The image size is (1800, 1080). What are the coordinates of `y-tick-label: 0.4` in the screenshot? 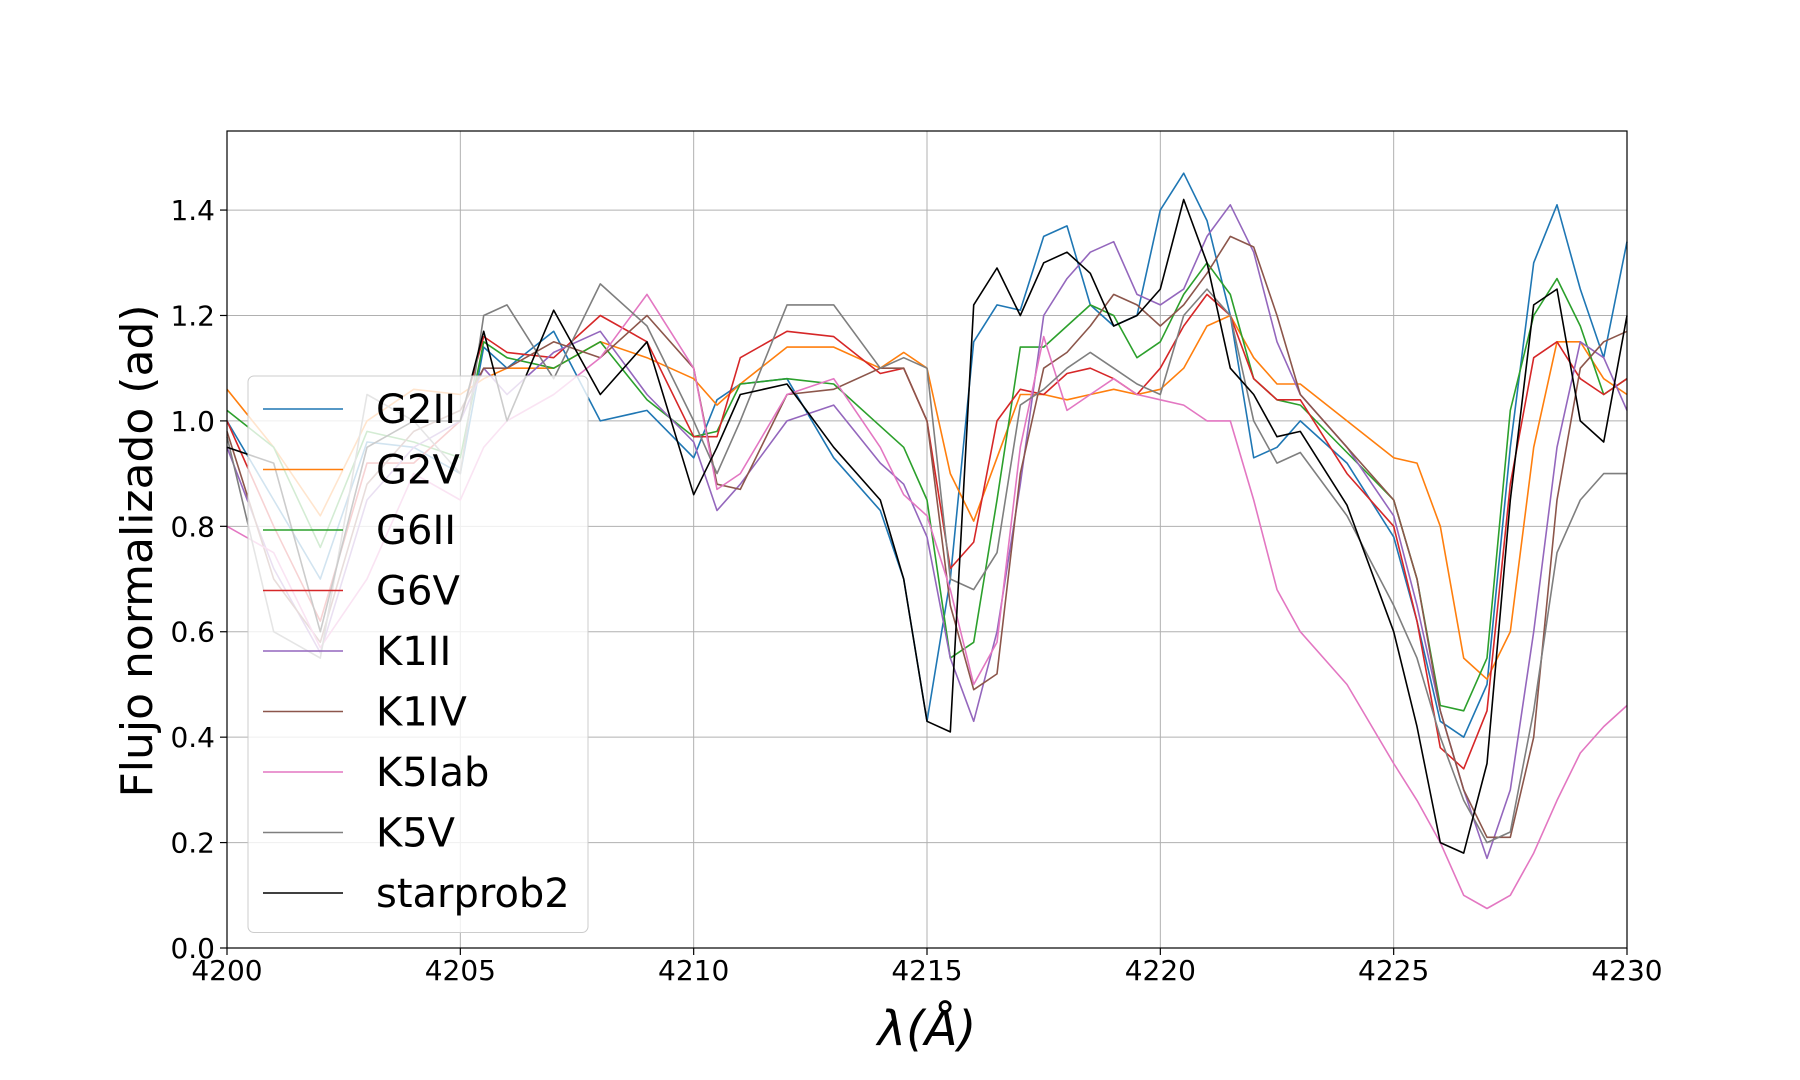 It's located at (192, 737).